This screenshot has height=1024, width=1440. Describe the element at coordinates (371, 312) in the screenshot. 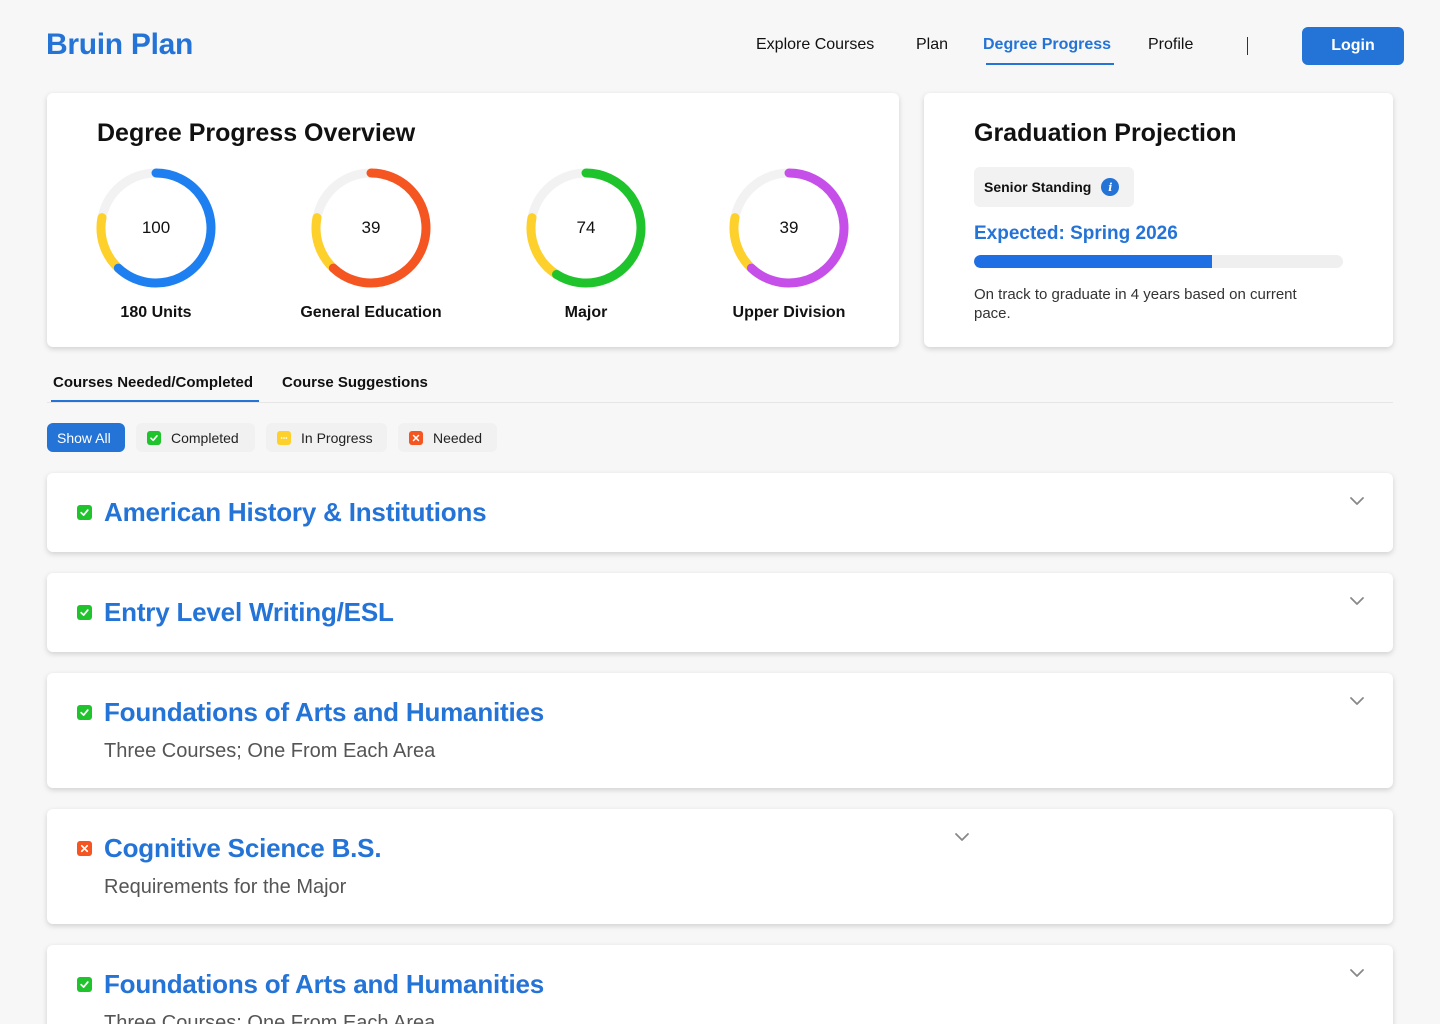

I see `ring-general-education-label: General Education` at that location.